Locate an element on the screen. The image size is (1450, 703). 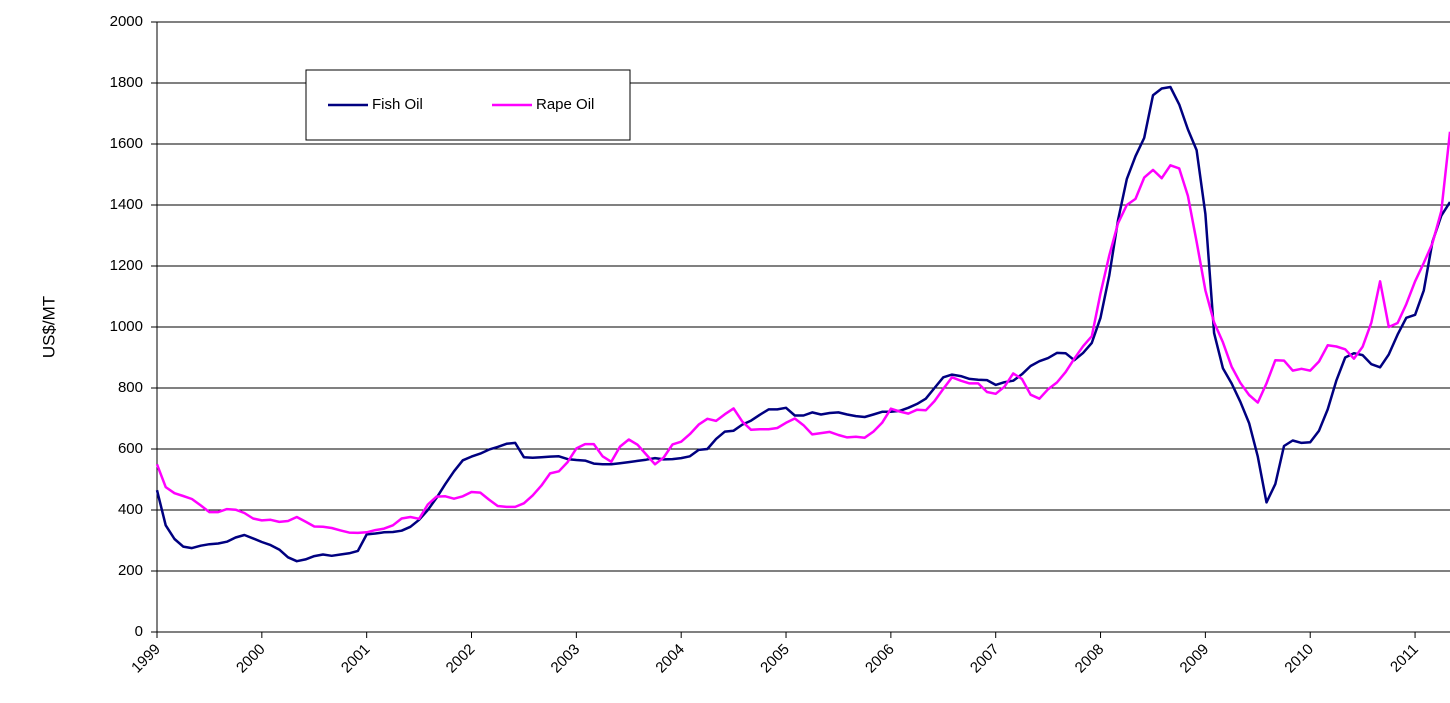
y-tick-label: 800 is located at coordinates (130, 387).